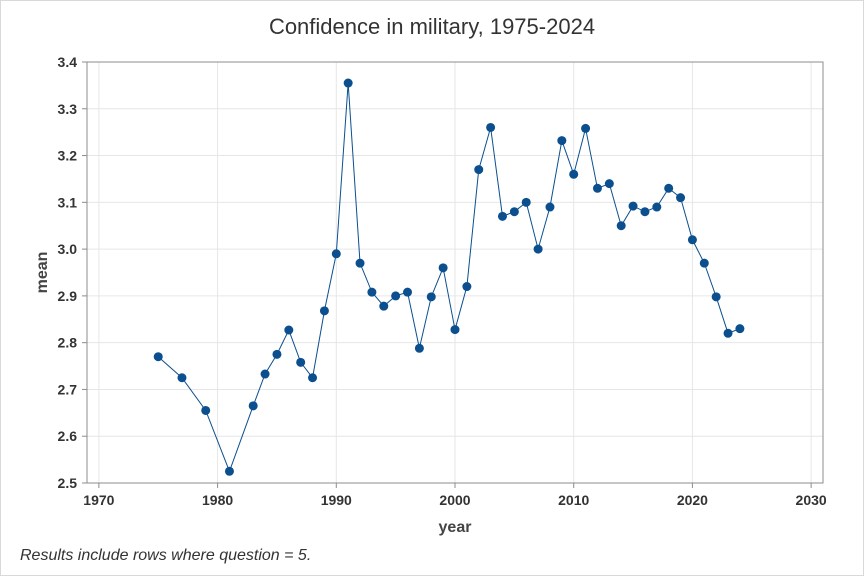  I want to click on y-tick-label: 3.0, so click(68, 249).